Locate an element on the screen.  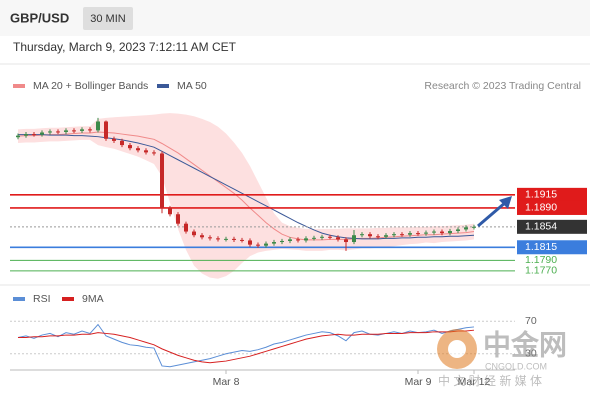
legend-label: MA 50 is located at coordinates (192, 86).